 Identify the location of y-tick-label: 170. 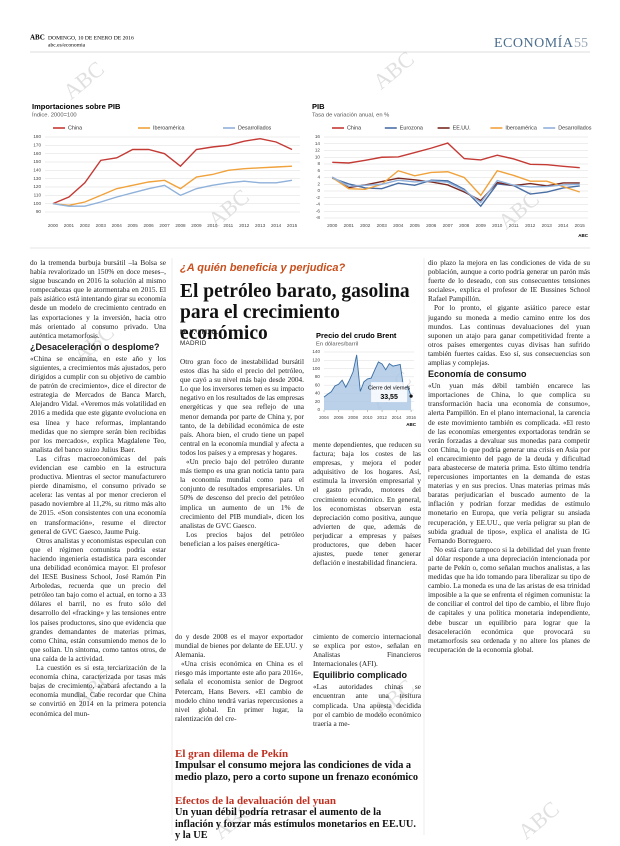
(37, 145).